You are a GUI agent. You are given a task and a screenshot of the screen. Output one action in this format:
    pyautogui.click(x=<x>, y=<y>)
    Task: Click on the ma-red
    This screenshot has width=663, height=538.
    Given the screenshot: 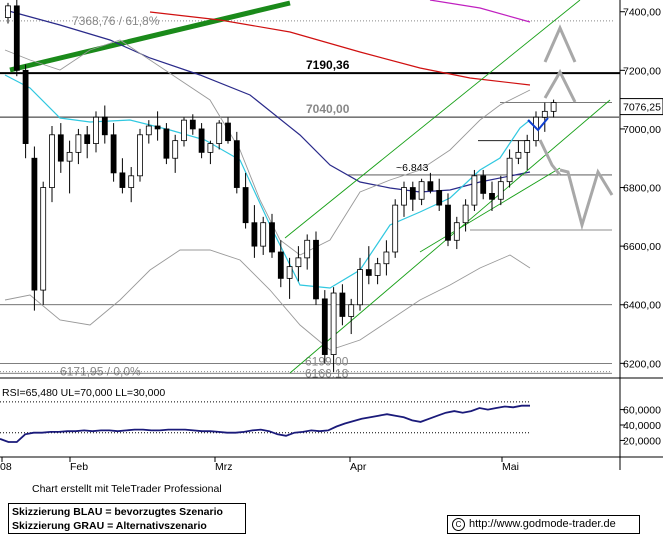 What is the action you would take?
    pyautogui.click(x=340, y=48)
    